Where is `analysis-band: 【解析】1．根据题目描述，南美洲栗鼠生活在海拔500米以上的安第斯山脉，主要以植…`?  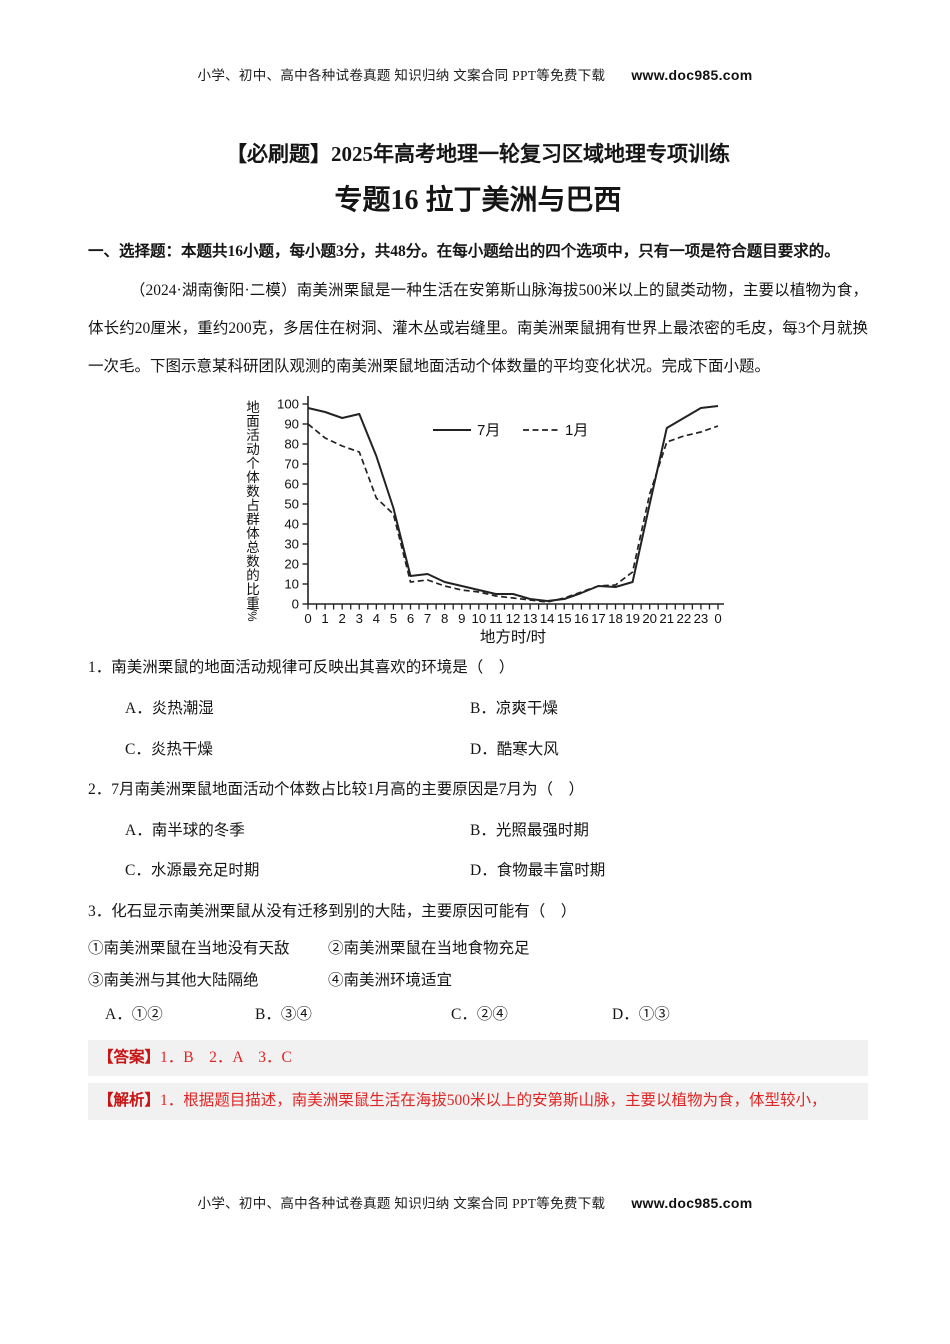
analysis-band: 【解析】1．根据题目描述，南美洲栗鼠生活在海拔500米以上的安第斯山脉，主要以植… is located at coordinates (478, 1101).